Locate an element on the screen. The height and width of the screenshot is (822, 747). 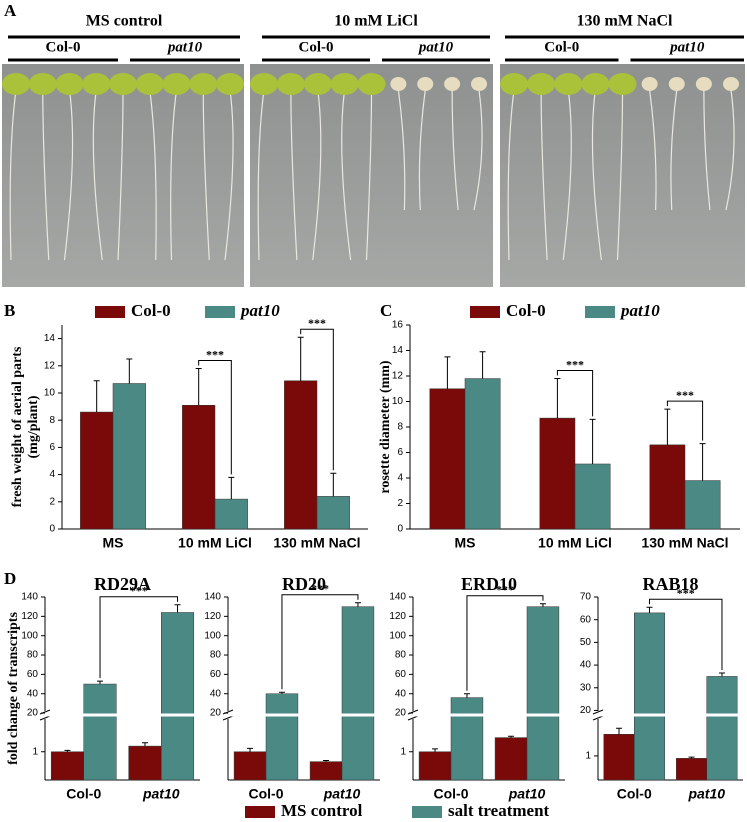
y-tick-label: 8 is located at coordinates (400, 427).